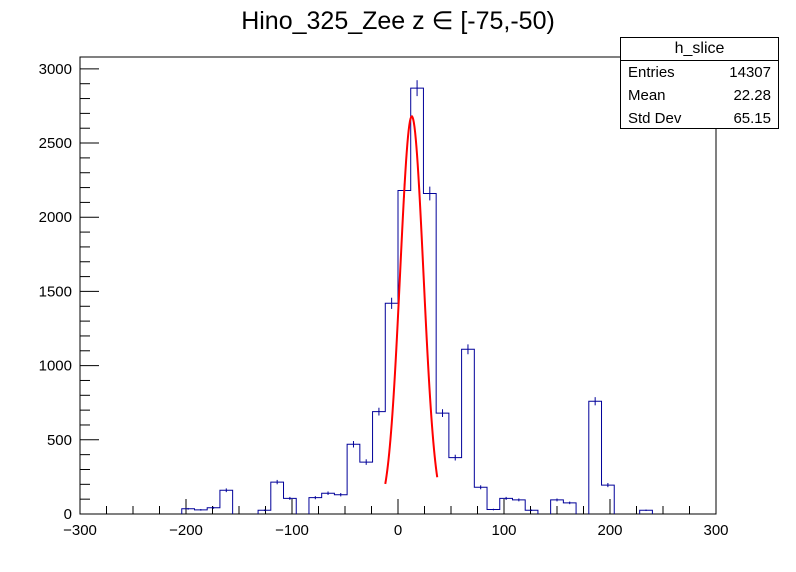 This screenshot has height=572, width=796. I want to click on x-tick-label: 300, so click(715, 530).